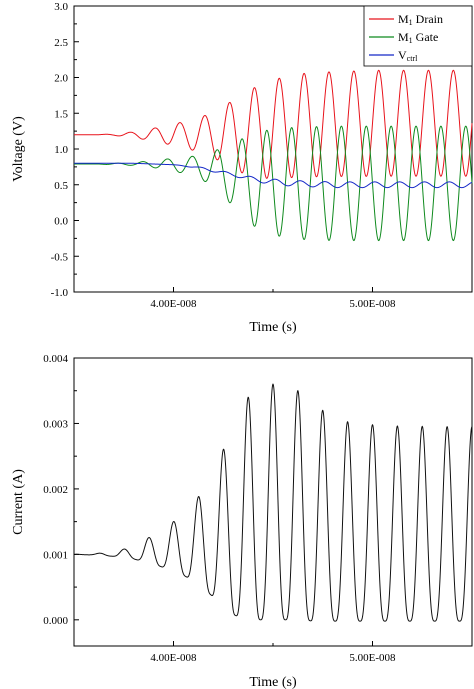 This screenshot has height=689, width=474. What do you see at coordinates (372, 658) in the screenshot?
I see `current-x-tick-label: 5.00E-008` at bounding box center [372, 658].